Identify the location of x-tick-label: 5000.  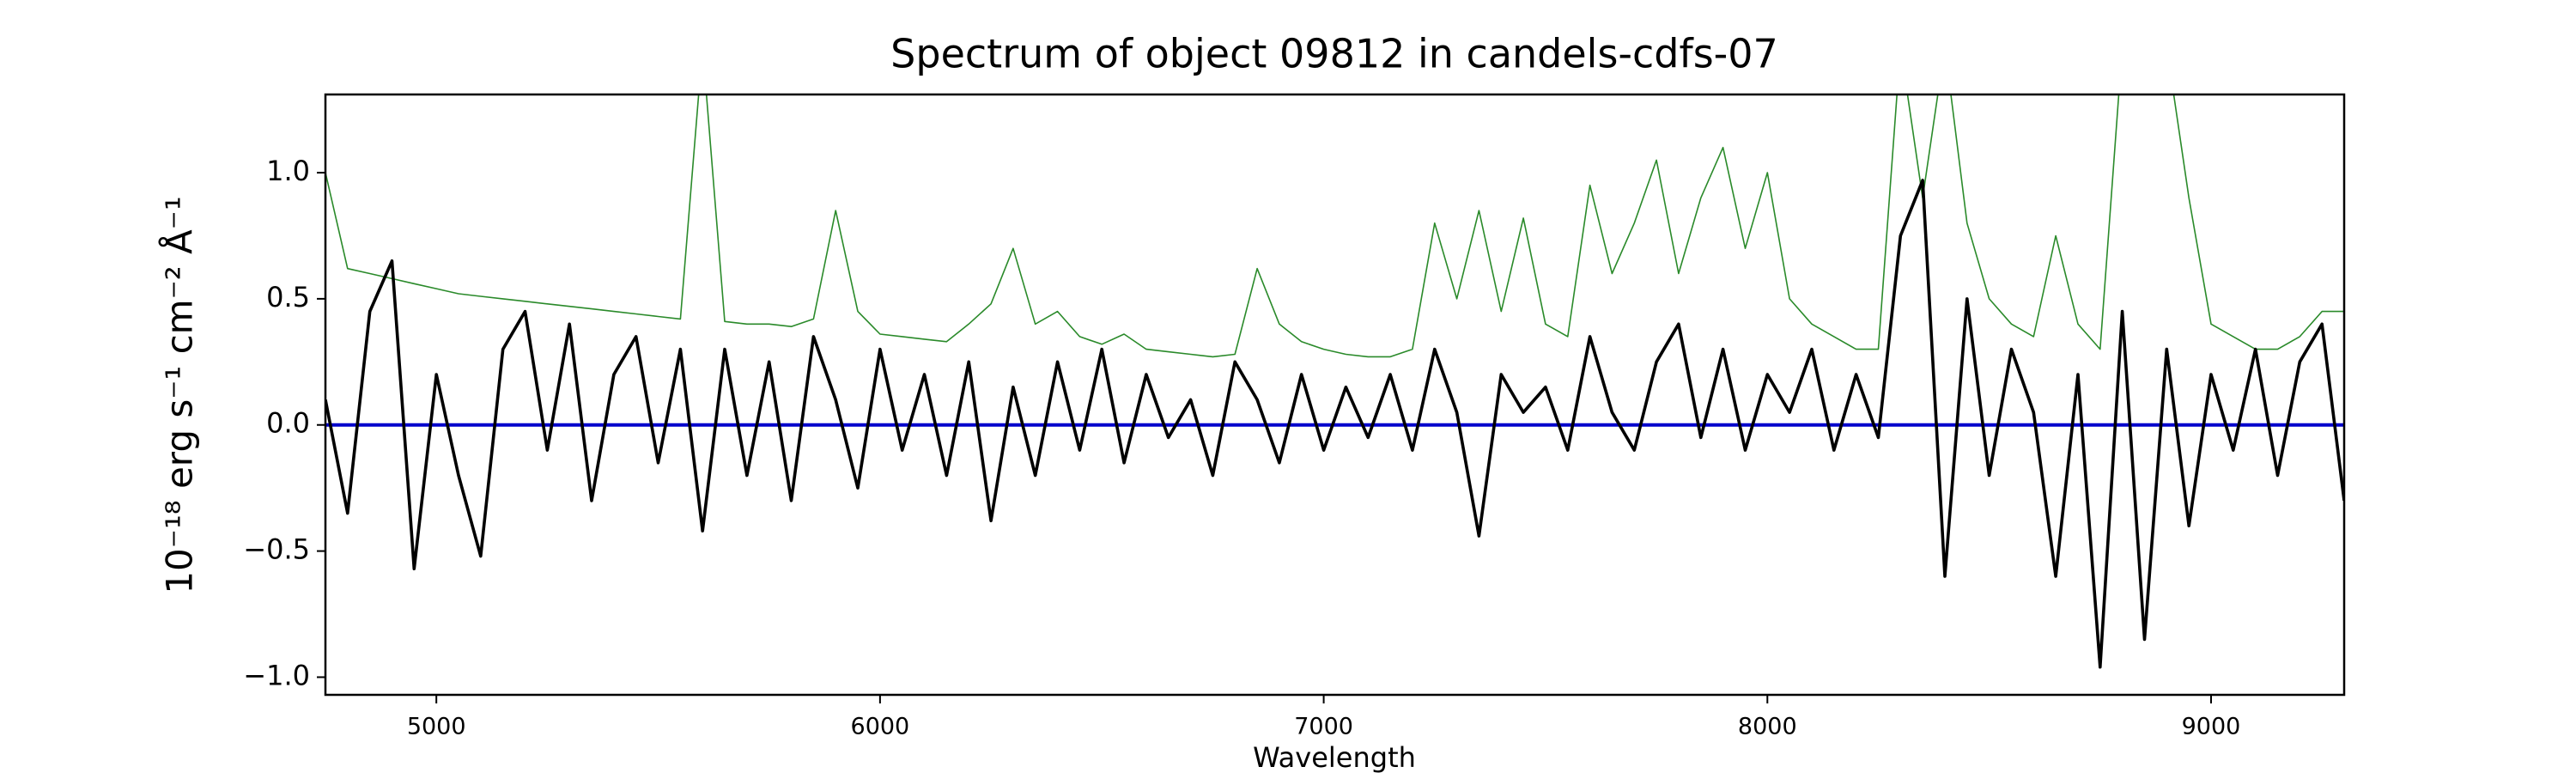
(436, 727).